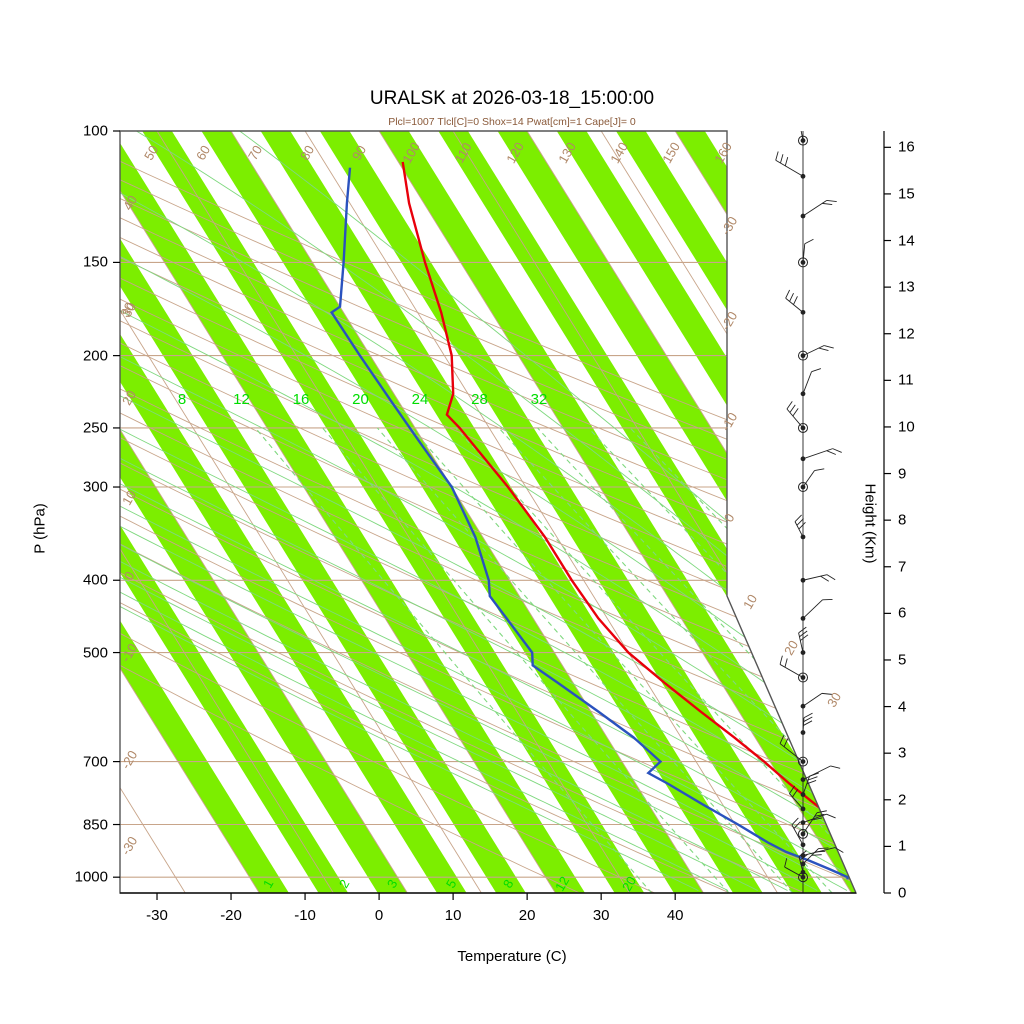  Describe the element at coordinates (305, 915) in the screenshot. I see `temperature-tick-label: -10` at that location.